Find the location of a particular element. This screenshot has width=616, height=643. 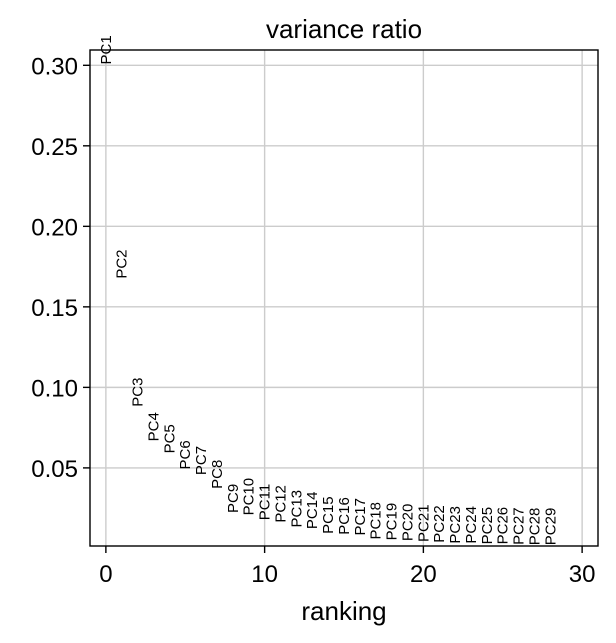

pc-point-label: PC24 is located at coordinates (471, 525).